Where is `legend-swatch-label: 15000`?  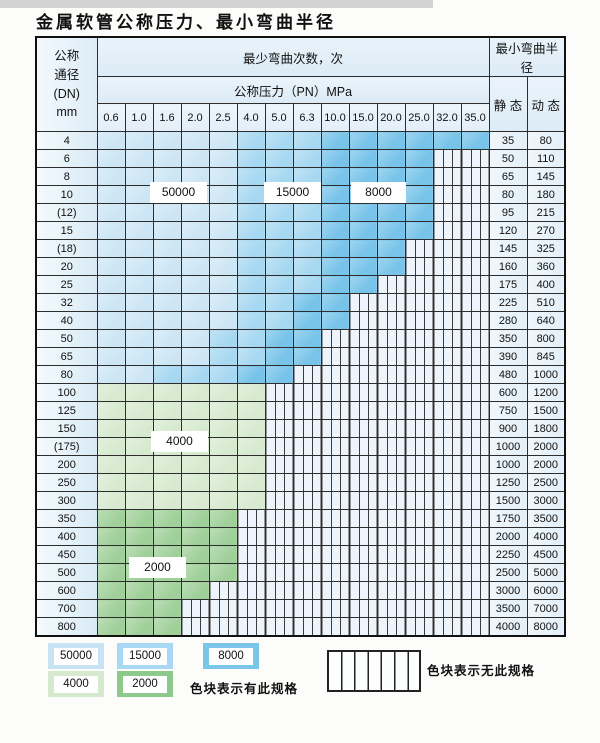
legend-swatch-label: 15000 is located at coordinates (145, 656).